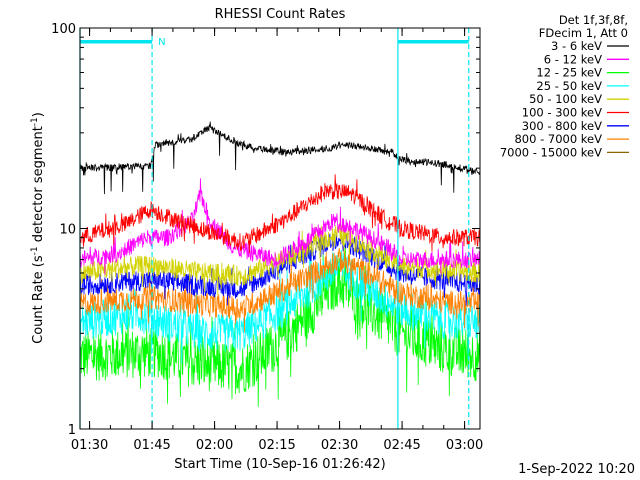  Describe the element at coordinates (576, 46) in the screenshot. I see `legend-entry: 3 - 6 keV` at that location.